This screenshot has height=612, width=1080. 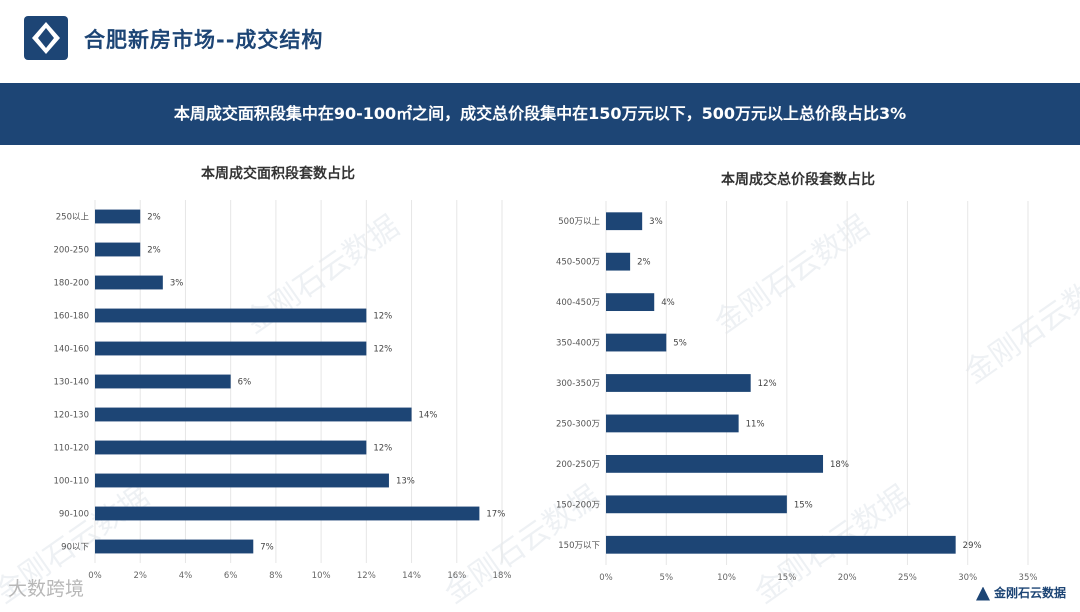 What do you see at coordinates (456, 576) in the screenshot?
I see `x-tick-label: 16%` at bounding box center [456, 576].